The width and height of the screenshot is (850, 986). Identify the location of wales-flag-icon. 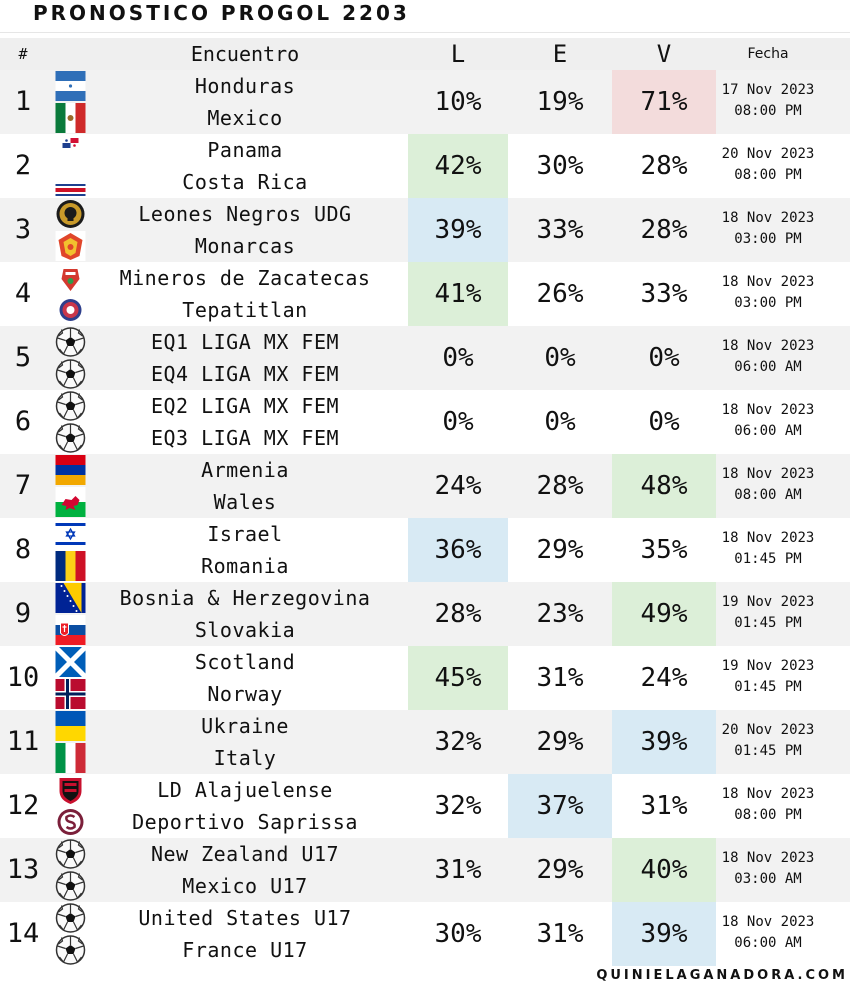
(70, 502).